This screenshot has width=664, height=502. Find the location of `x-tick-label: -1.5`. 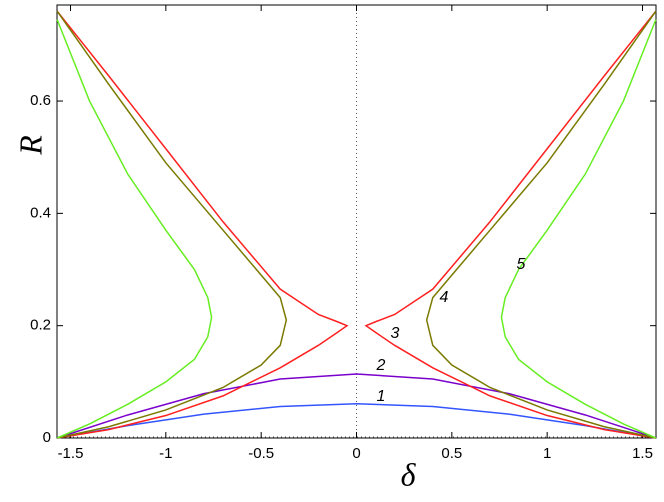

x-tick-label: -1.5 is located at coordinates (71, 453).